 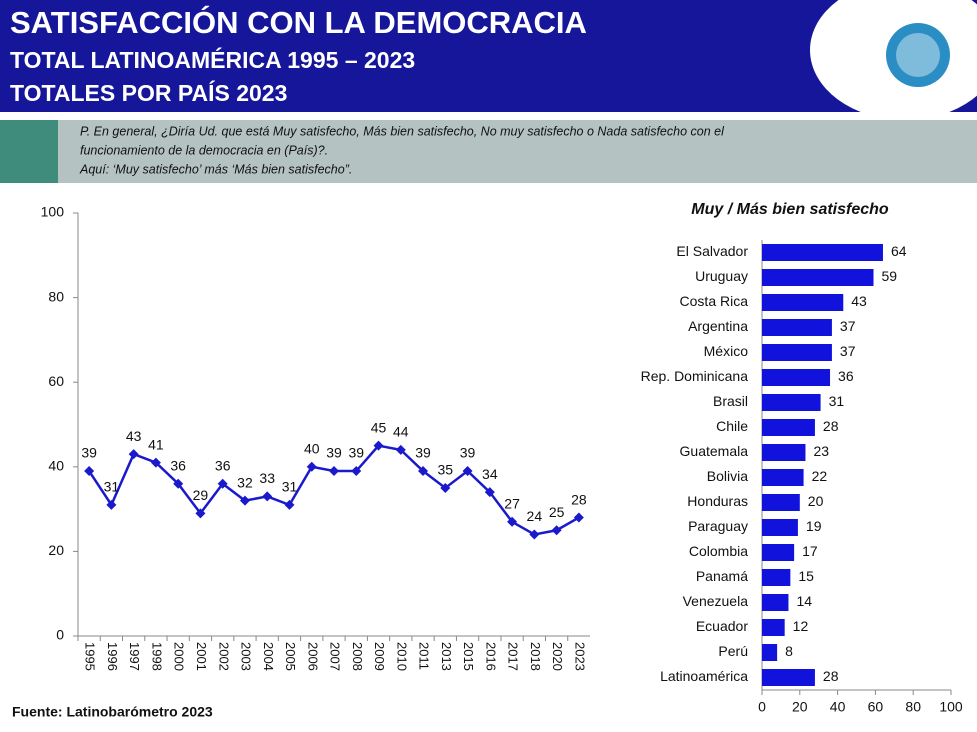 What do you see at coordinates (814, 526) in the screenshot?
I see `data-label: 19` at bounding box center [814, 526].